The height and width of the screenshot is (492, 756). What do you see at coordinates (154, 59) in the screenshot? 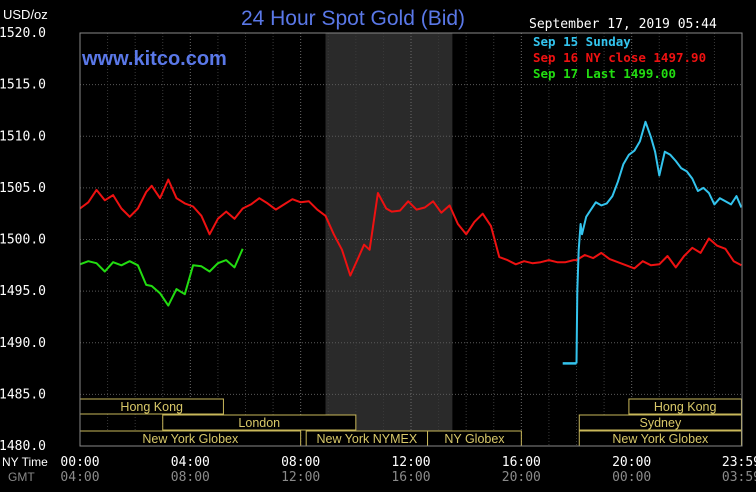
I see `kitco-watermark-link: www.kitco.com` at bounding box center [154, 59].